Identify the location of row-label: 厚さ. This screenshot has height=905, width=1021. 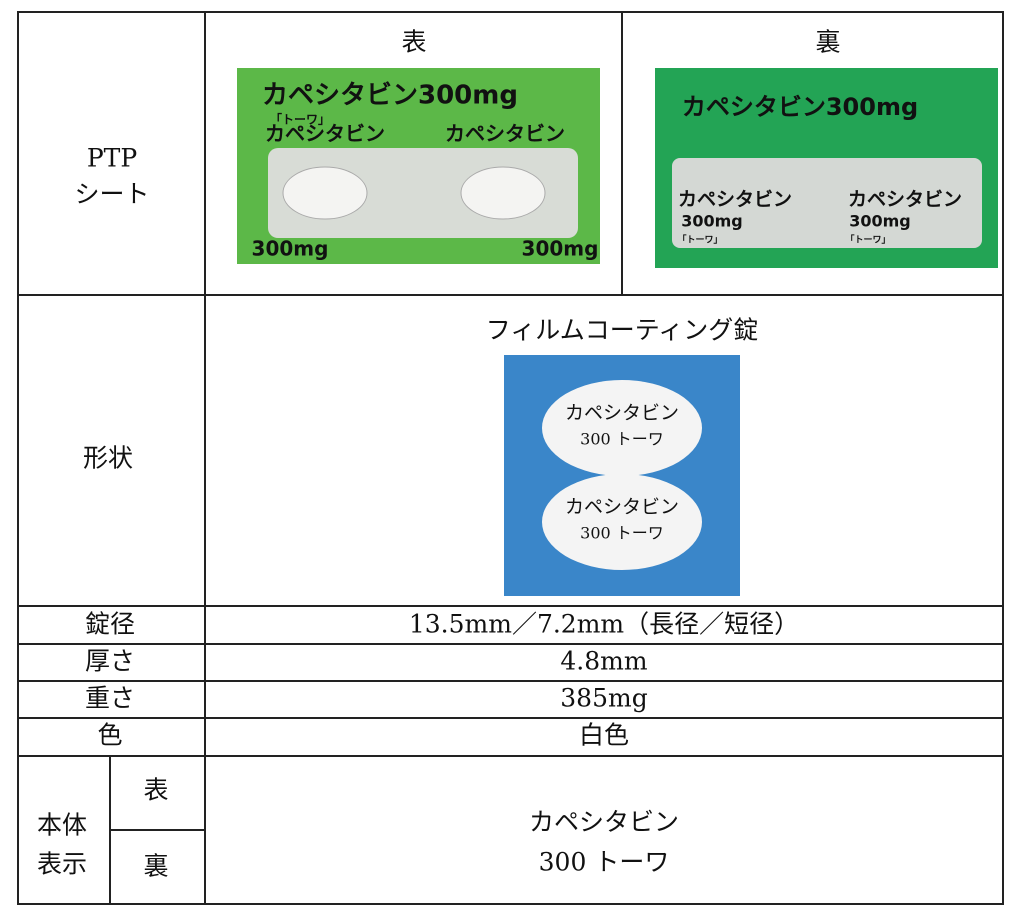
(110, 661).